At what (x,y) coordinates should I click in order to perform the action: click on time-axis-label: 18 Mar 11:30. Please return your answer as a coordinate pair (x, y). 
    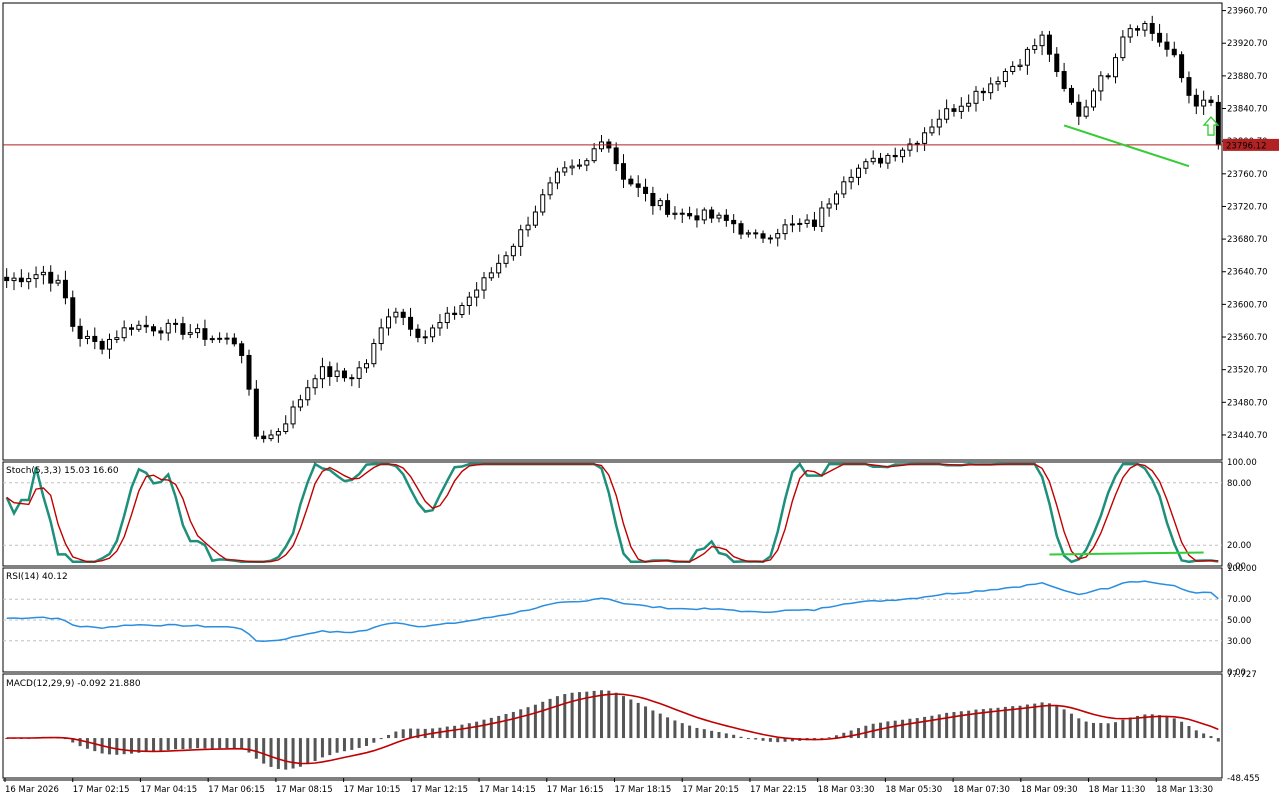
    Looking at the image, I should click on (1117, 790).